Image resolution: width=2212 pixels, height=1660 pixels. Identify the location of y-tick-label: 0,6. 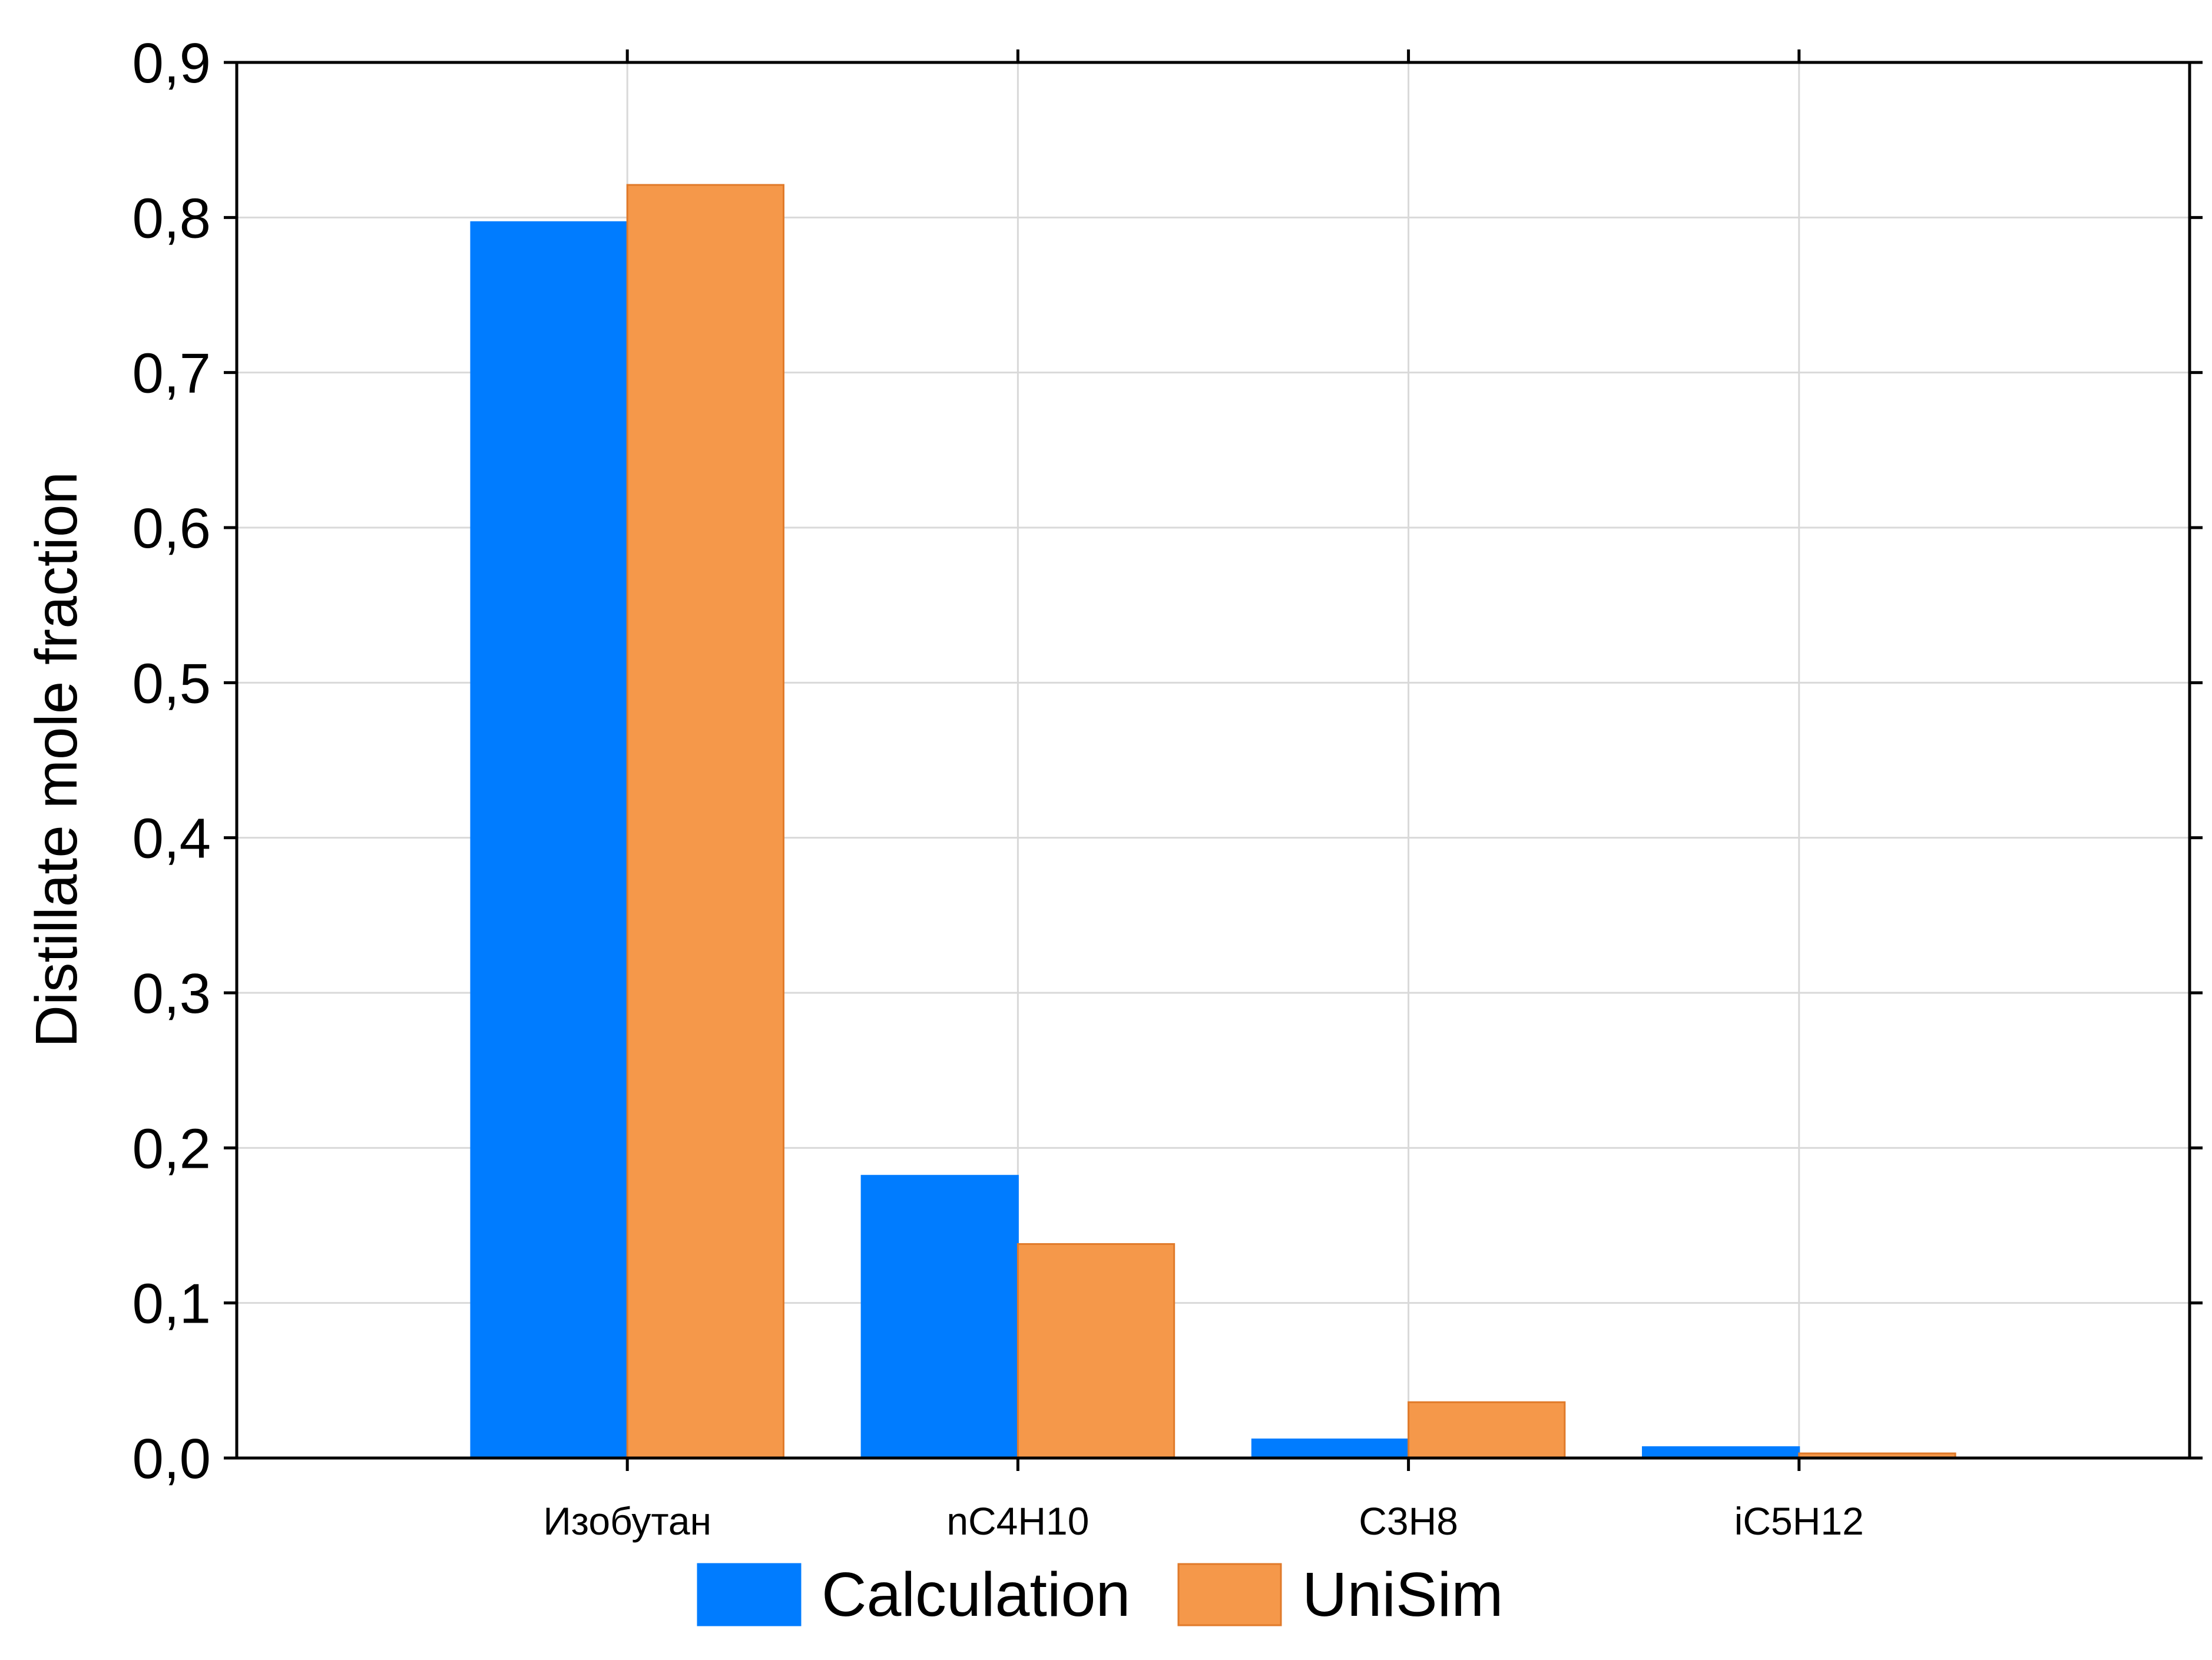
(172, 529).